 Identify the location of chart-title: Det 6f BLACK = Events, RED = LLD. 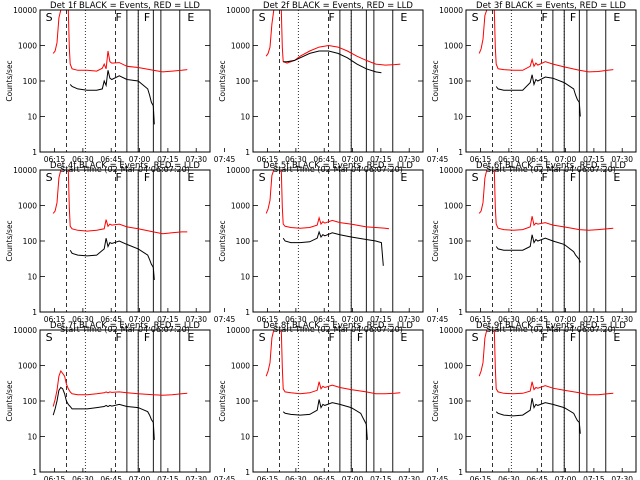
(551, 166).